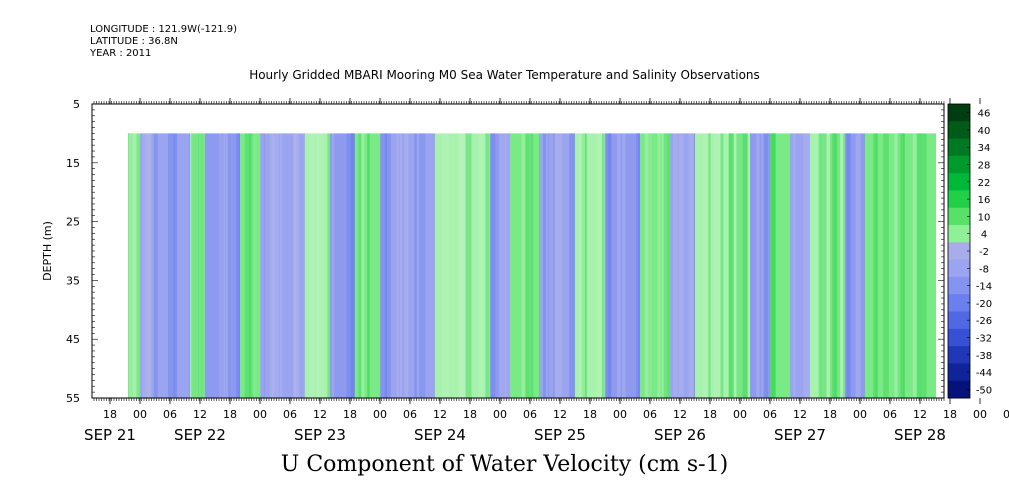 The height and width of the screenshot is (504, 1009). What do you see at coordinates (440, 435) in the screenshot?
I see `x-date-label: SEP 24` at bounding box center [440, 435].